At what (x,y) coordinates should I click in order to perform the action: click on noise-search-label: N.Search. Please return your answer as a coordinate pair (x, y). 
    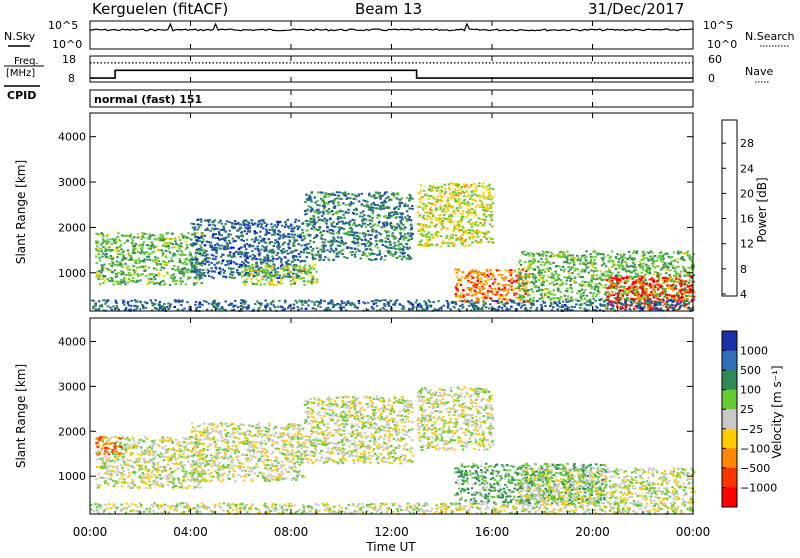
    Looking at the image, I should click on (770, 36).